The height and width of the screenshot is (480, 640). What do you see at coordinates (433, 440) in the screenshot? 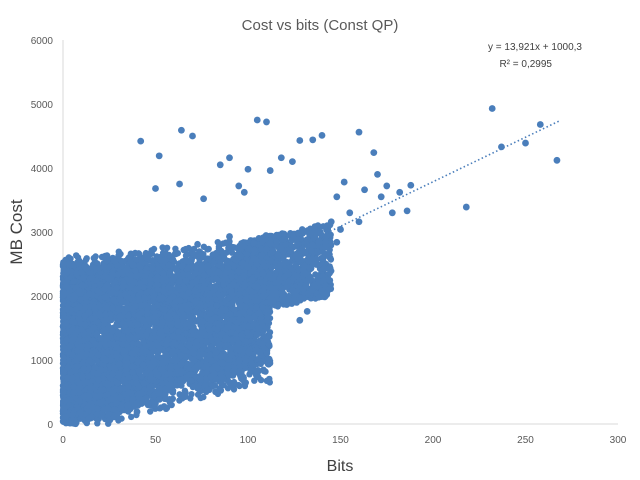
I see `x-tick-label: 200` at bounding box center [433, 440].